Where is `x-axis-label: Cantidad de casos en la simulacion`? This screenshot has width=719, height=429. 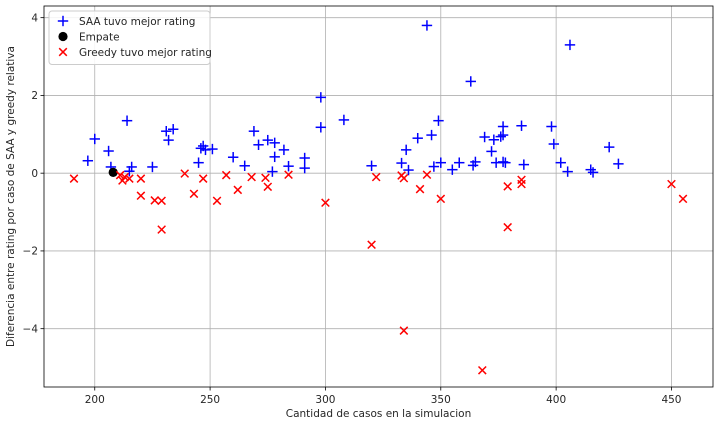
x-axis-label: Cantidad de casos en la simulacion is located at coordinates (378, 414).